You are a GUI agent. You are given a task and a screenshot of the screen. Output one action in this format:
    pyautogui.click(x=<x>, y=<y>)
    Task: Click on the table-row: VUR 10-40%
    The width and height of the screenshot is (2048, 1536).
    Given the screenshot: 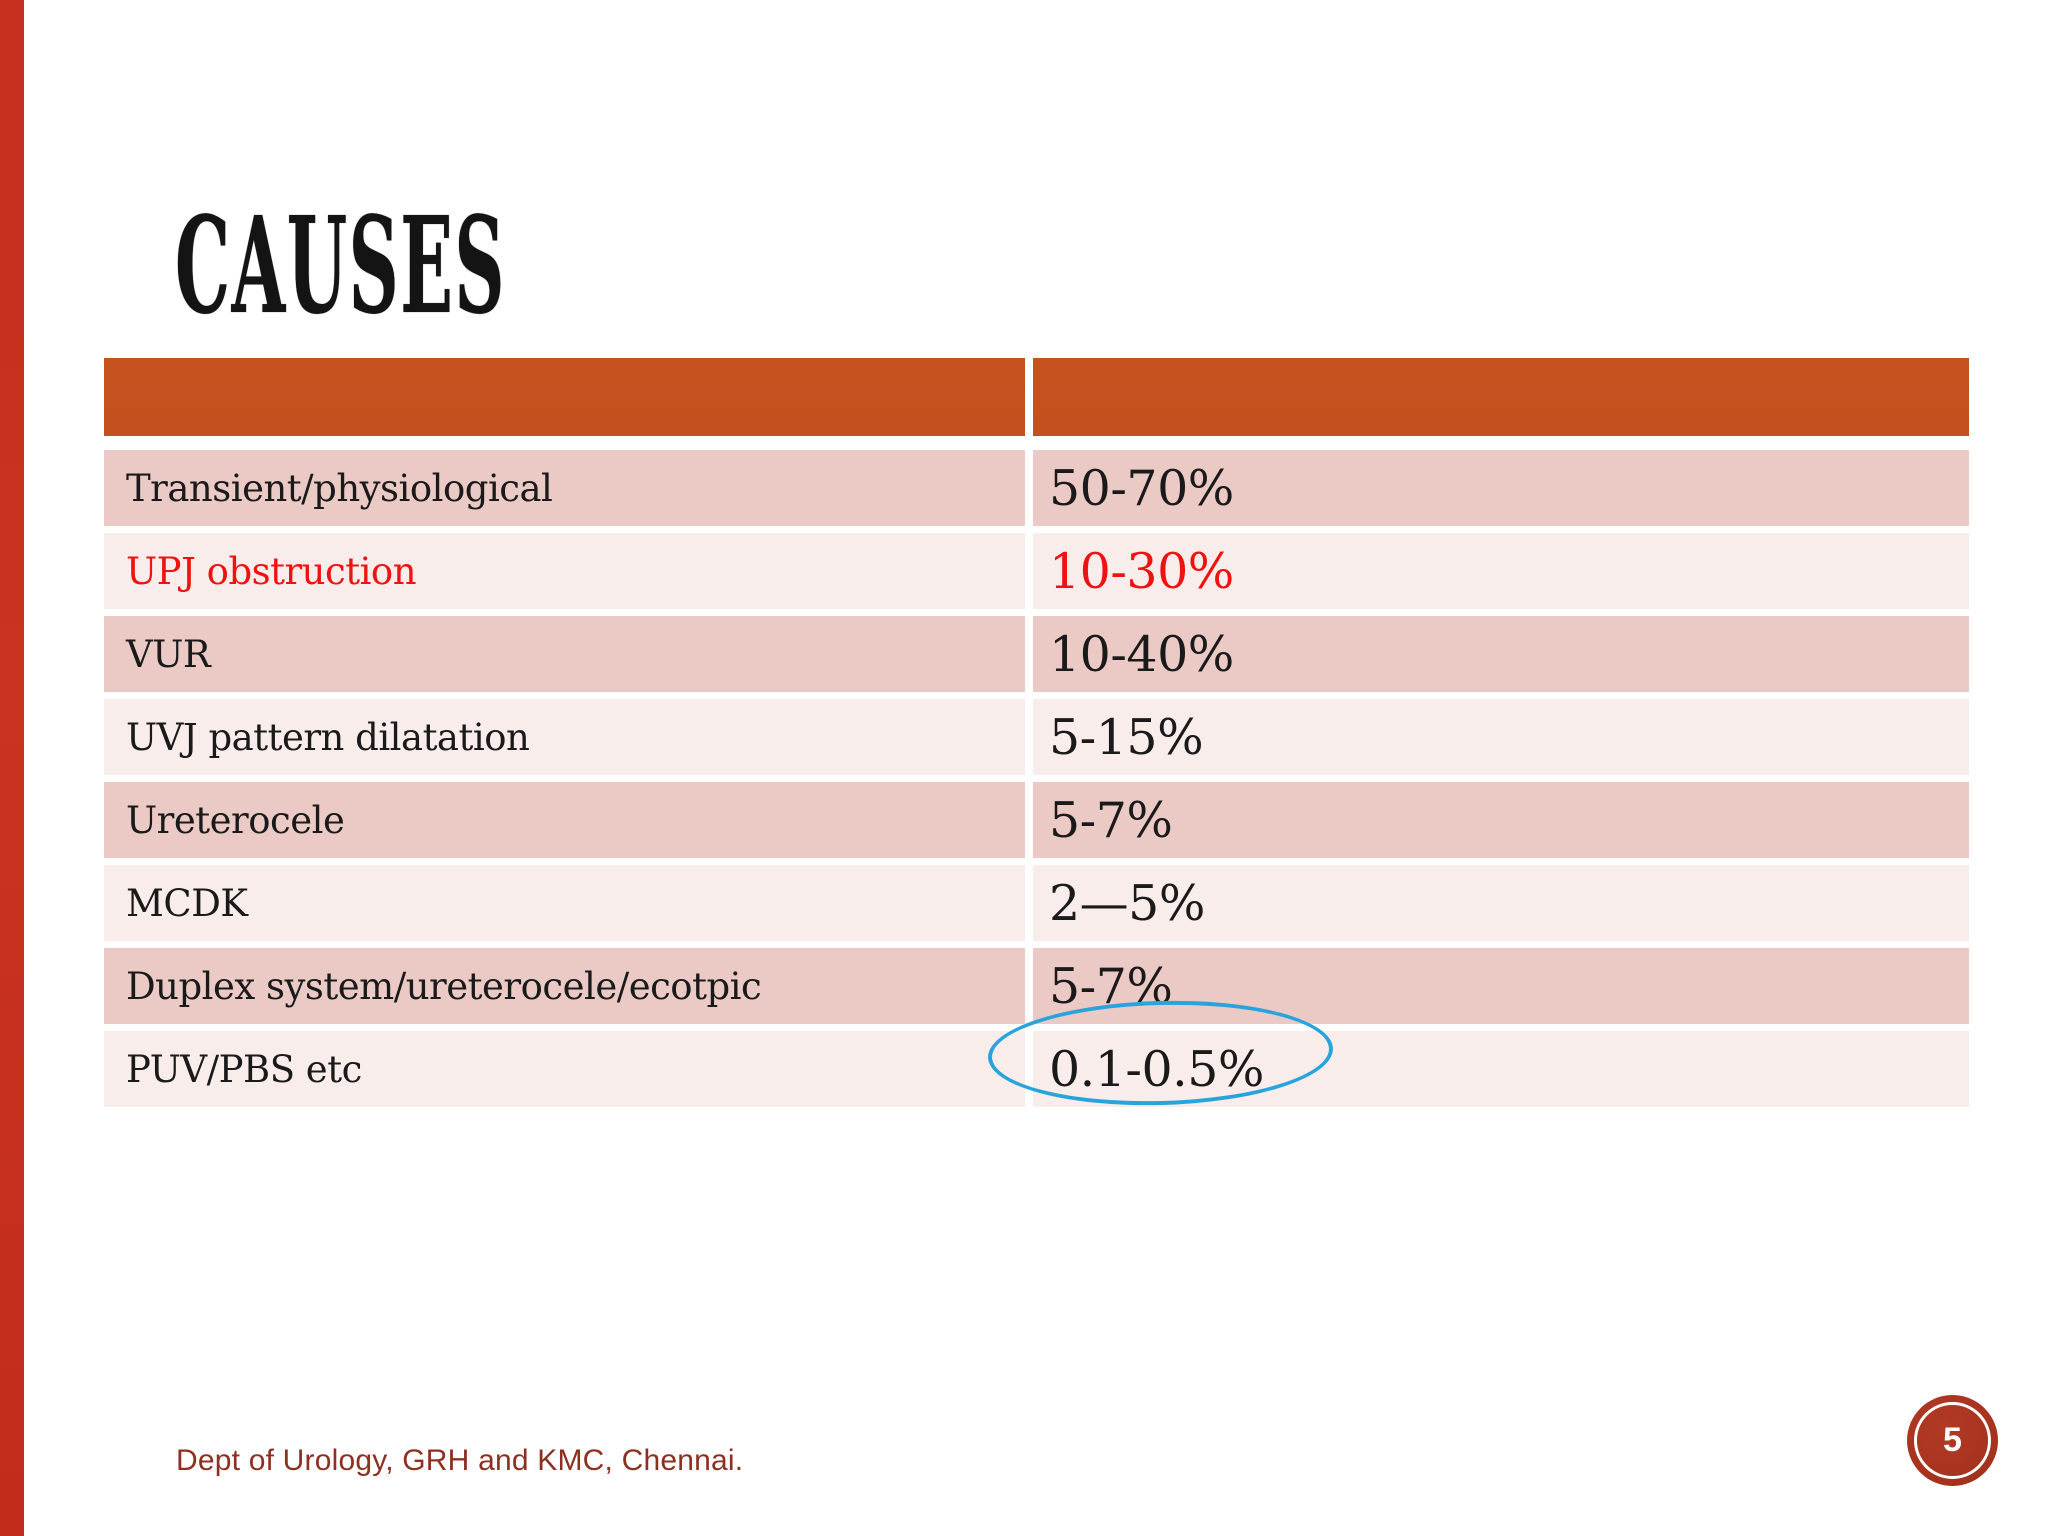 What is the action you would take?
    pyautogui.click(x=1036, y=654)
    